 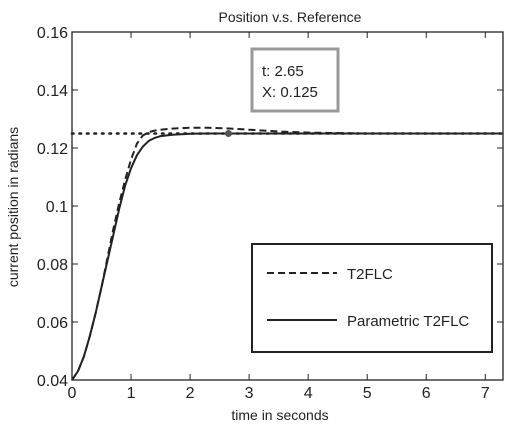 I want to click on y-tick-label: 0.1, so click(x=57, y=207).